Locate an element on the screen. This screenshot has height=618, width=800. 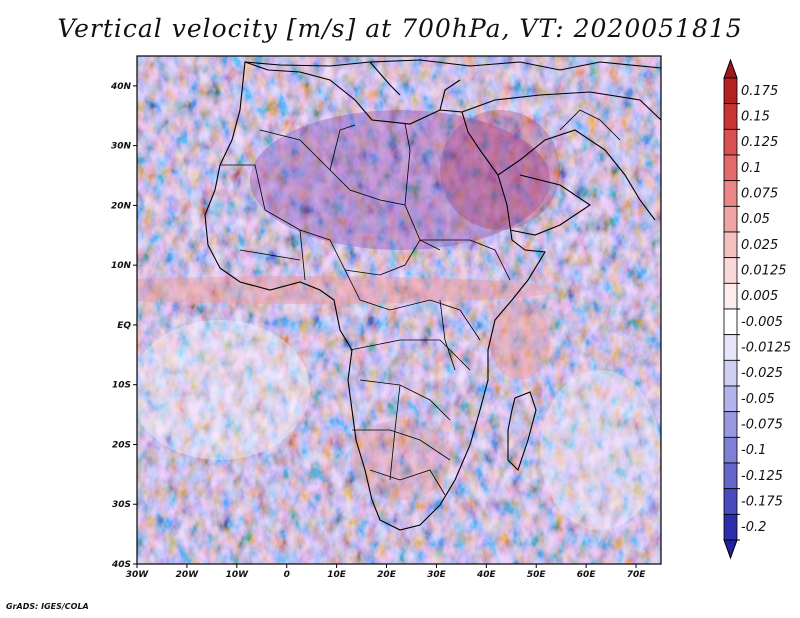
lat-tick-label: 40N is located at coordinates (121, 87).